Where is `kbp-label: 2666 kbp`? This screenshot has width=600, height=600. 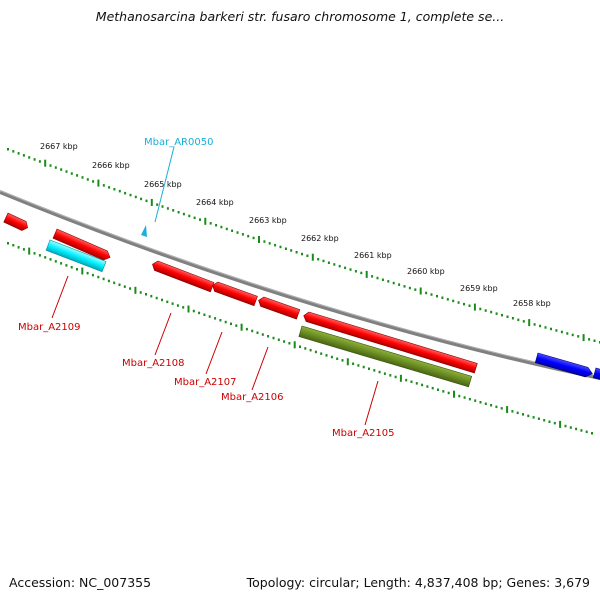 kbp-label: 2666 kbp is located at coordinates (111, 165).